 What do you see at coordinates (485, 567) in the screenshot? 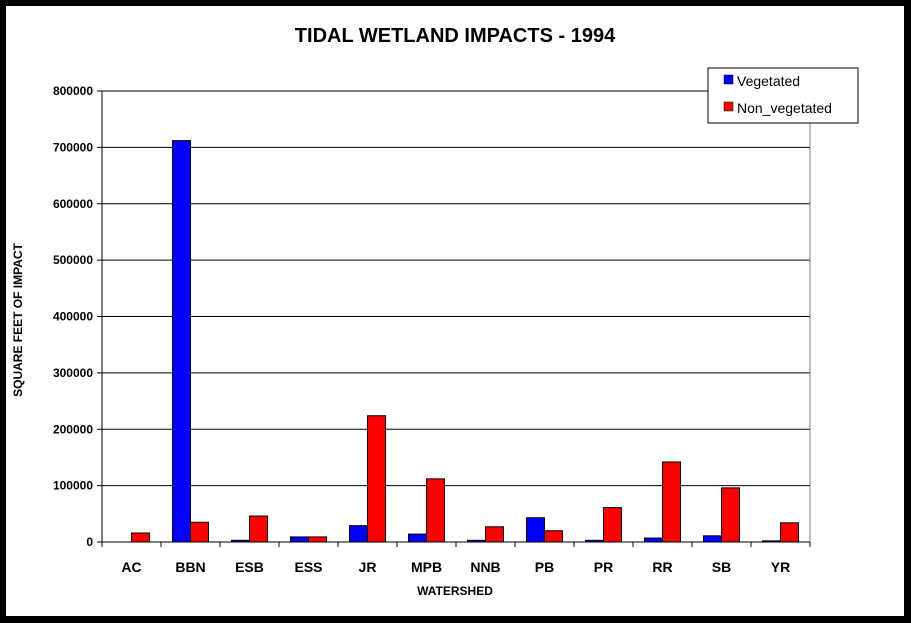
I see `x-category-label: NNB` at bounding box center [485, 567].